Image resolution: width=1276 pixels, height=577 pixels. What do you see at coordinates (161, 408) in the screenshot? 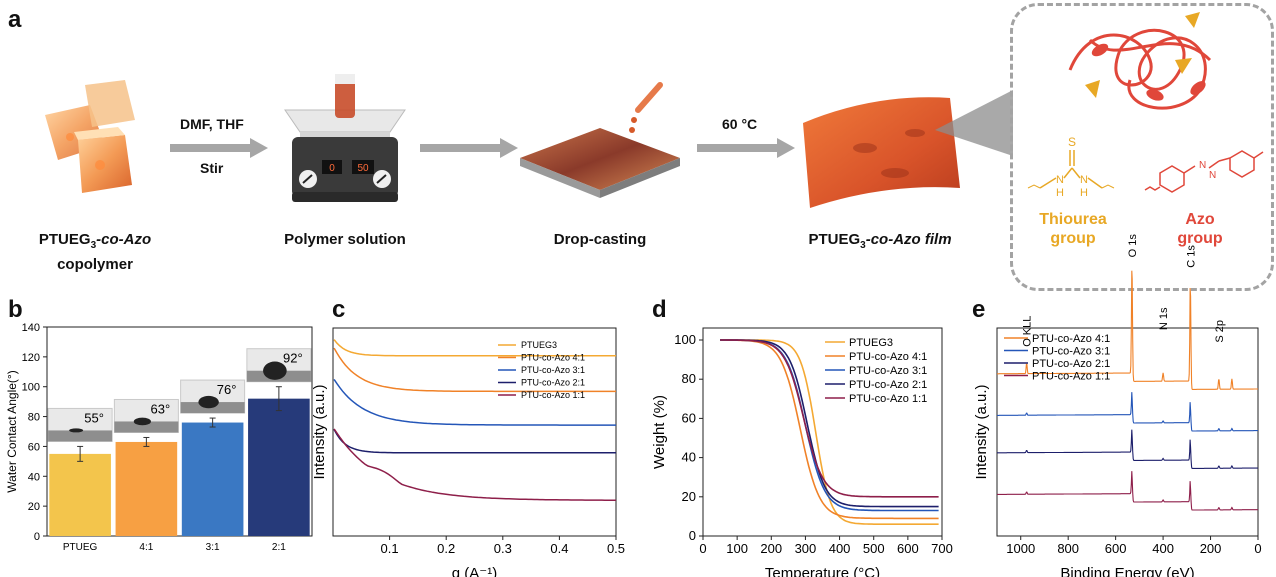
I see `angle-label: 63°` at bounding box center [161, 408].